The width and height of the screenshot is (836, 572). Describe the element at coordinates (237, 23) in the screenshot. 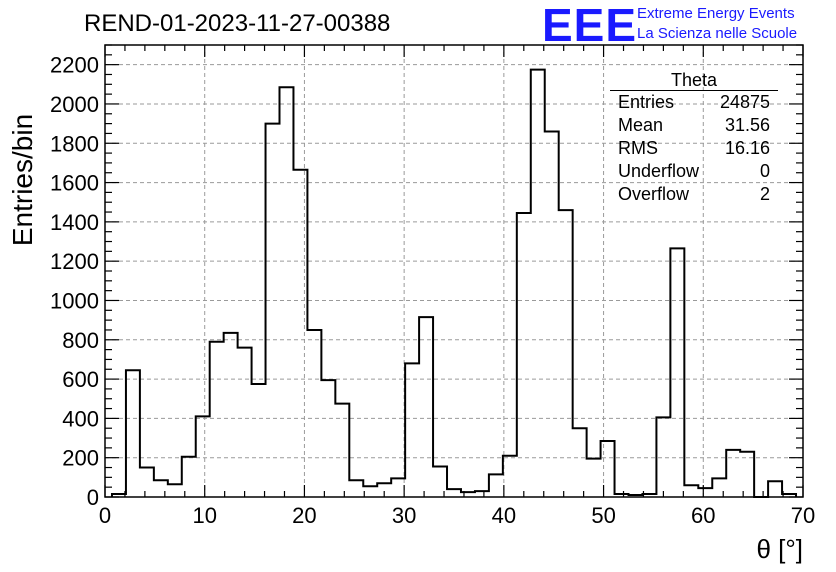

I see `chart-title: REND-01-2023-11-27-00388` at that location.